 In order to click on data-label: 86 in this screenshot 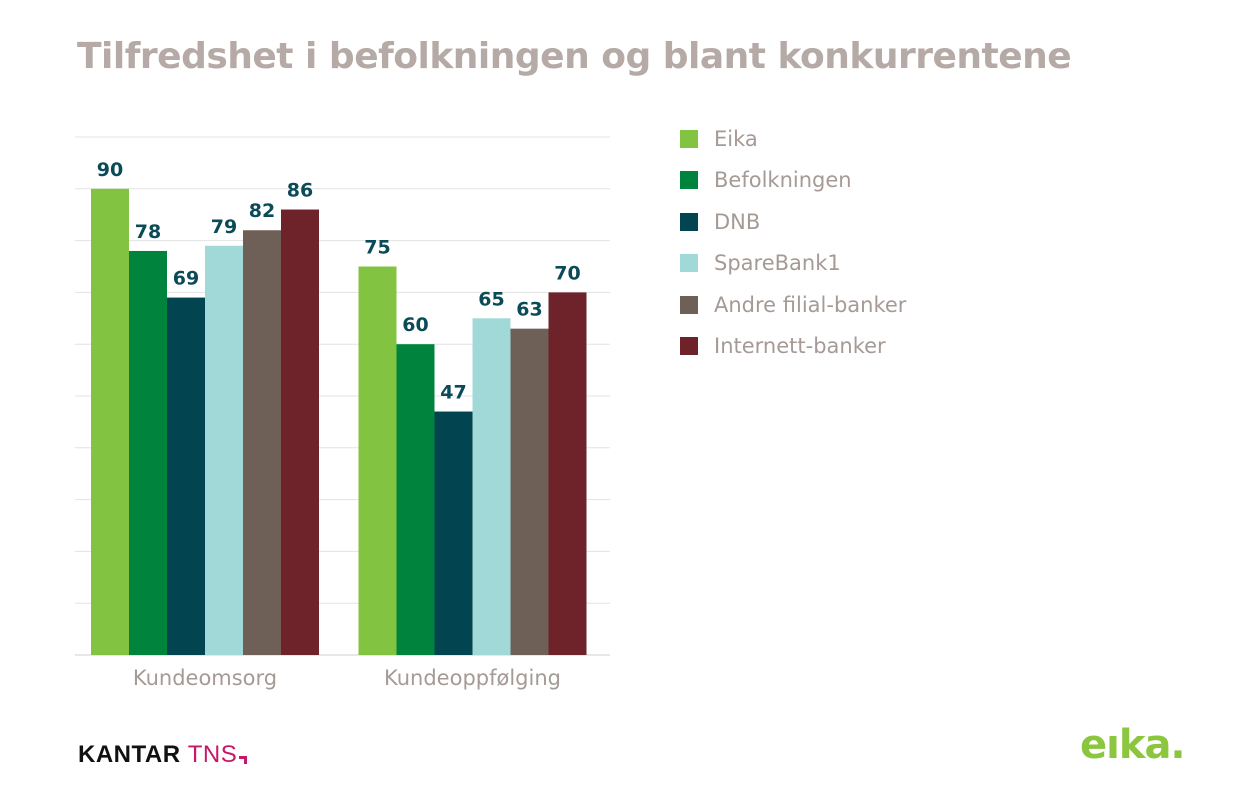, I will do `click(300, 191)`.